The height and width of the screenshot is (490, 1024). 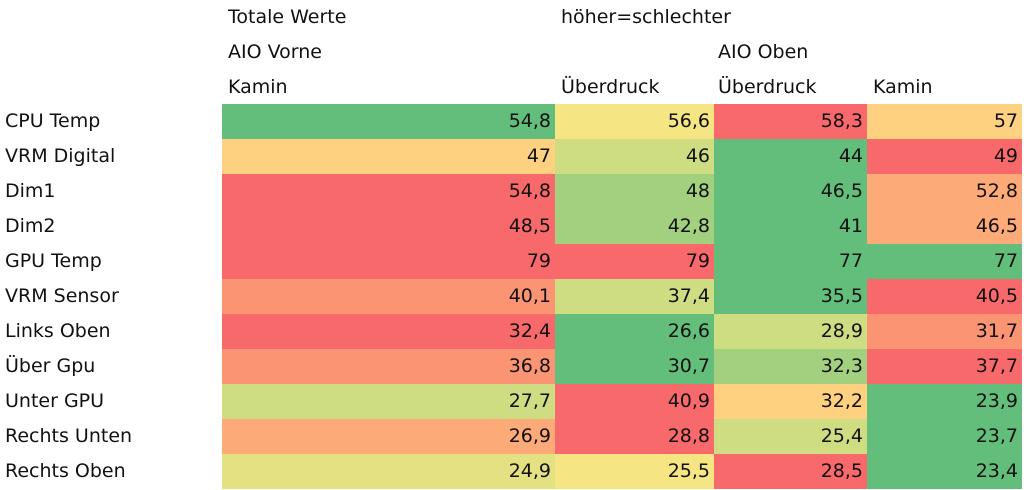 I want to click on value-cell: 25,4, so click(x=790, y=436).